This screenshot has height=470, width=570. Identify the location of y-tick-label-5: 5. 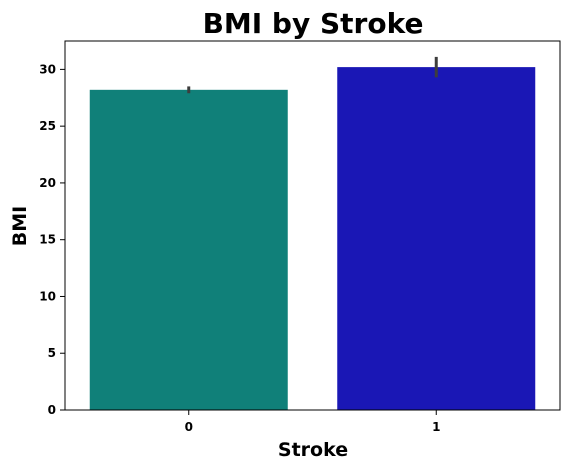
(52, 353).